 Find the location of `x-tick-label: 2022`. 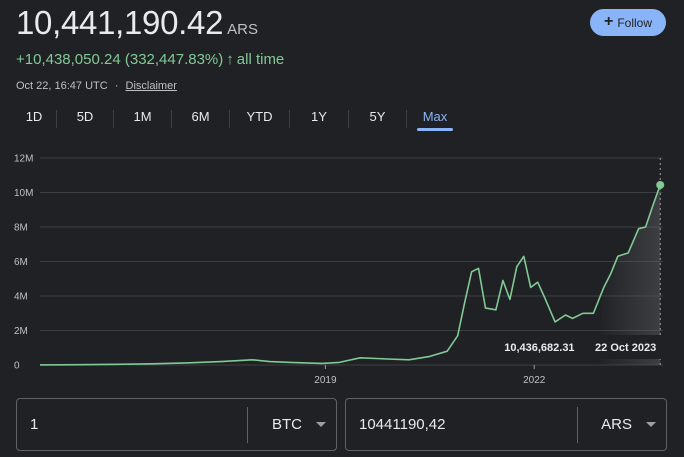

x-tick-label: 2022 is located at coordinates (534, 380).